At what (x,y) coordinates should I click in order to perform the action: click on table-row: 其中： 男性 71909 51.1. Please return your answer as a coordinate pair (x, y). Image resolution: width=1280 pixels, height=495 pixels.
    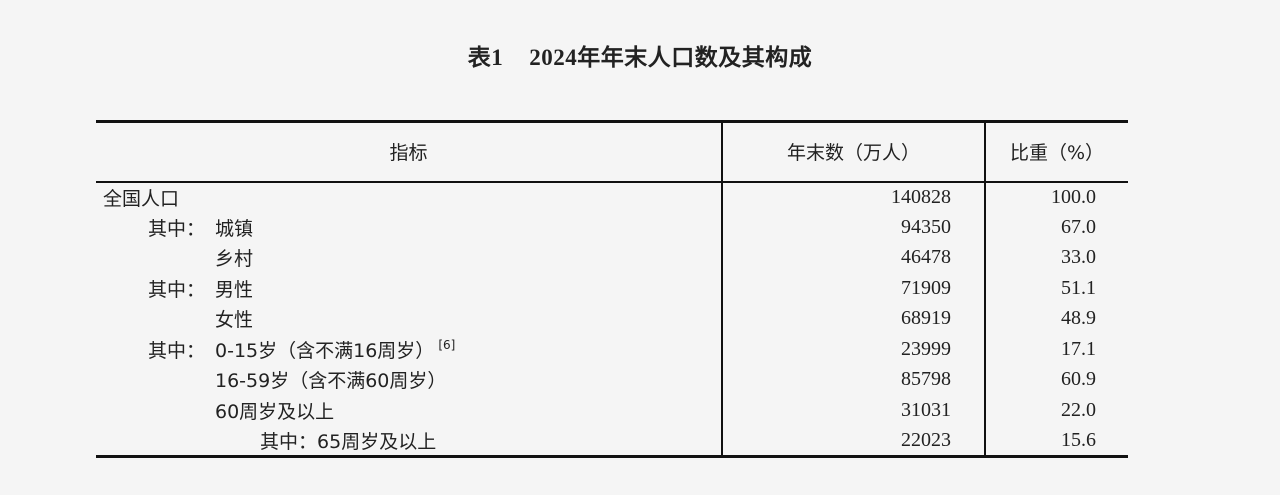
    Looking at the image, I should click on (612, 288).